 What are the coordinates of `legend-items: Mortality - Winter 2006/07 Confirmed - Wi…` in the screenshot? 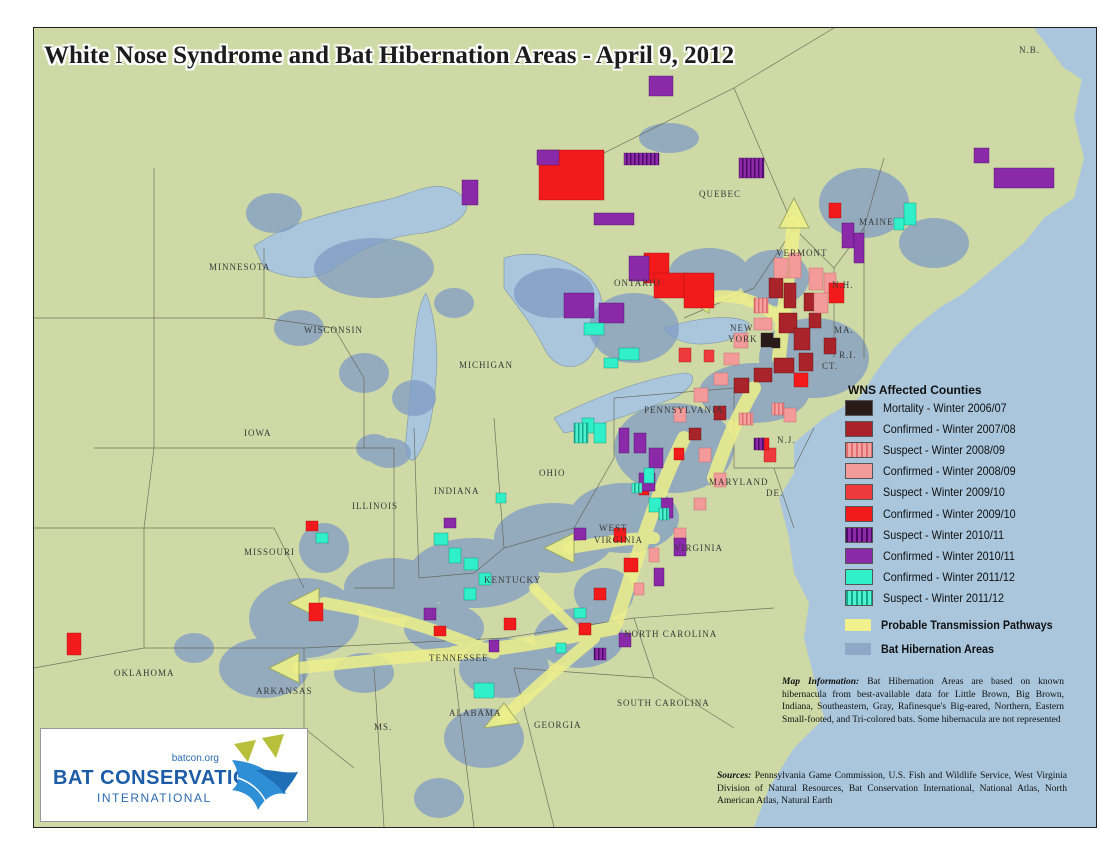 It's located at (967, 503).